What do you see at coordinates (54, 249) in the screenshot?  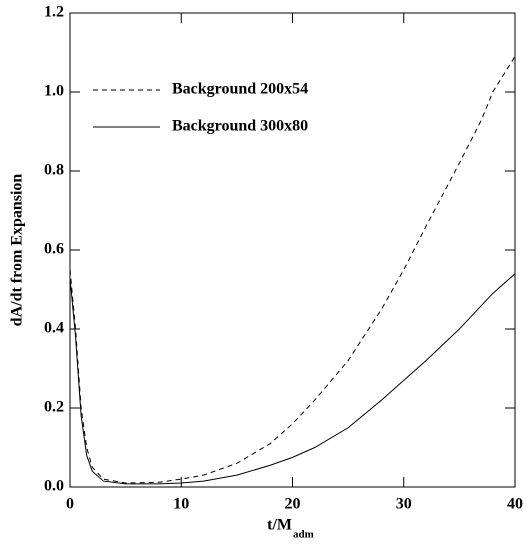 I see `y-tick-label: 0.6` at bounding box center [54, 249].